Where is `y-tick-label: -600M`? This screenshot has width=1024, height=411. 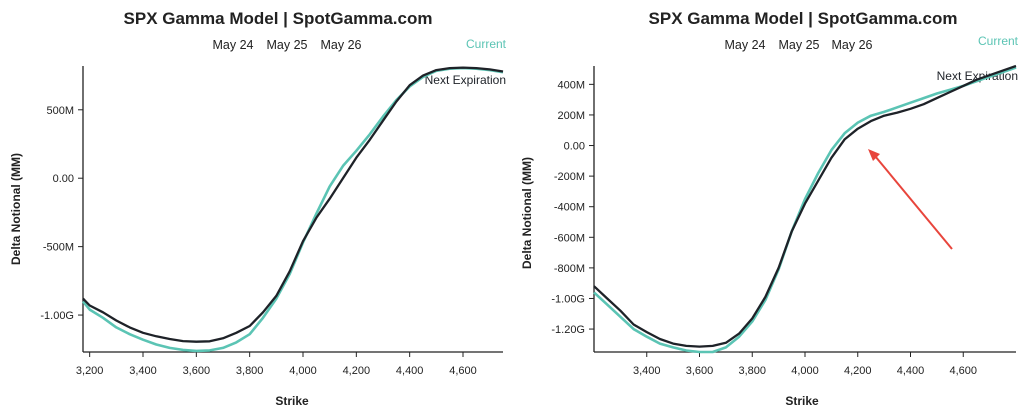 y-tick-label: -600M is located at coordinates (569, 238).